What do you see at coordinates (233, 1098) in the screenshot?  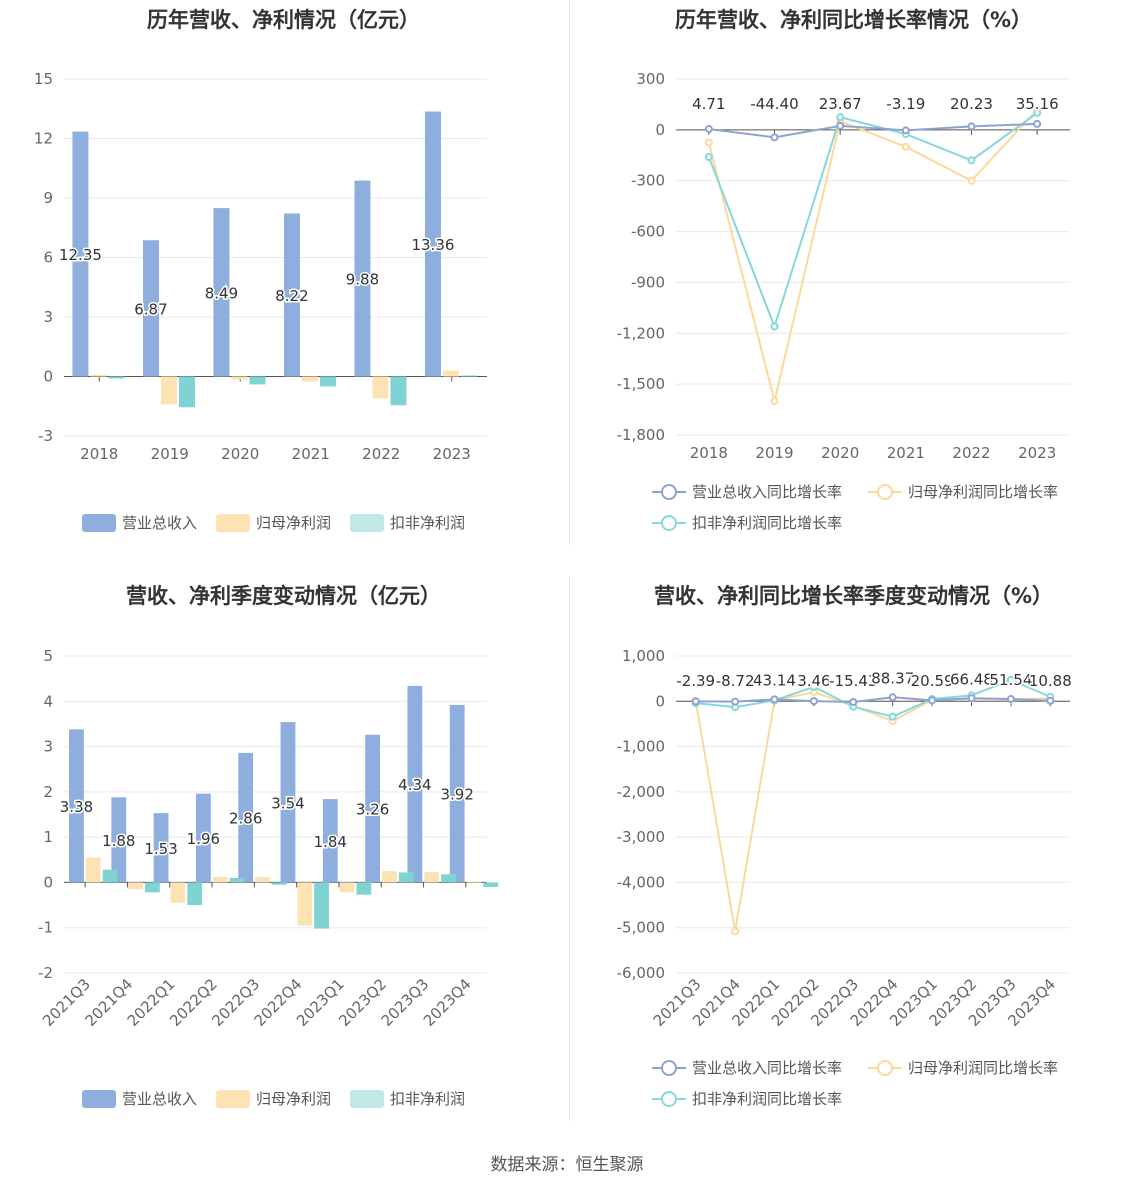 I see `legend-swatch-q-net-profit` at bounding box center [233, 1098].